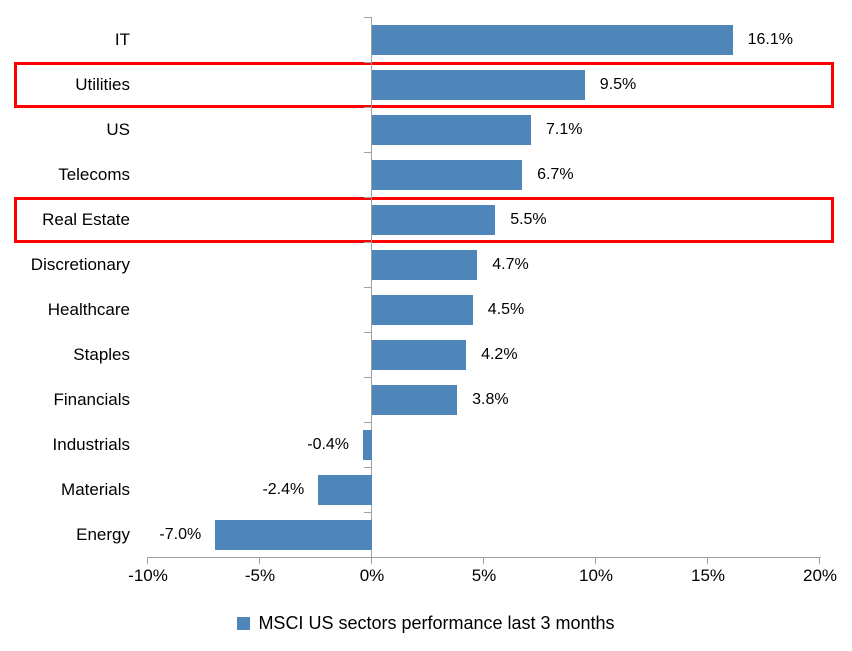 This screenshot has height=651, width=852. I want to click on value-label: 6.7%, so click(555, 174).